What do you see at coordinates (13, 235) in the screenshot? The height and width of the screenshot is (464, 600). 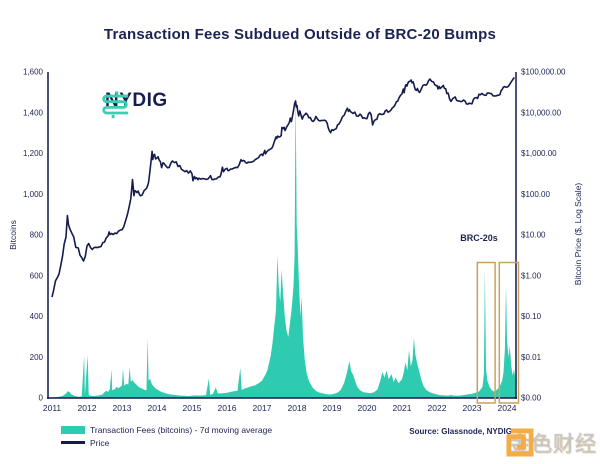 I see `left-axis-title: Bitcoins` at bounding box center [13, 235].